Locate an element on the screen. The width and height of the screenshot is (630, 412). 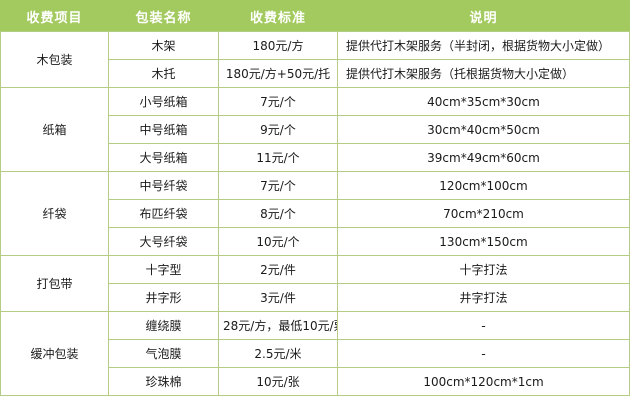
table-row: 布匹纤袋 8元/个 70cm*210cm is located at coordinates (315, 213).